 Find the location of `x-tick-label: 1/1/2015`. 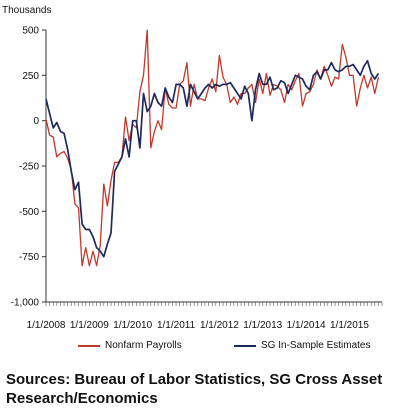

x-tick-label: 1/1/2015 is located at coordinates (349, 325).